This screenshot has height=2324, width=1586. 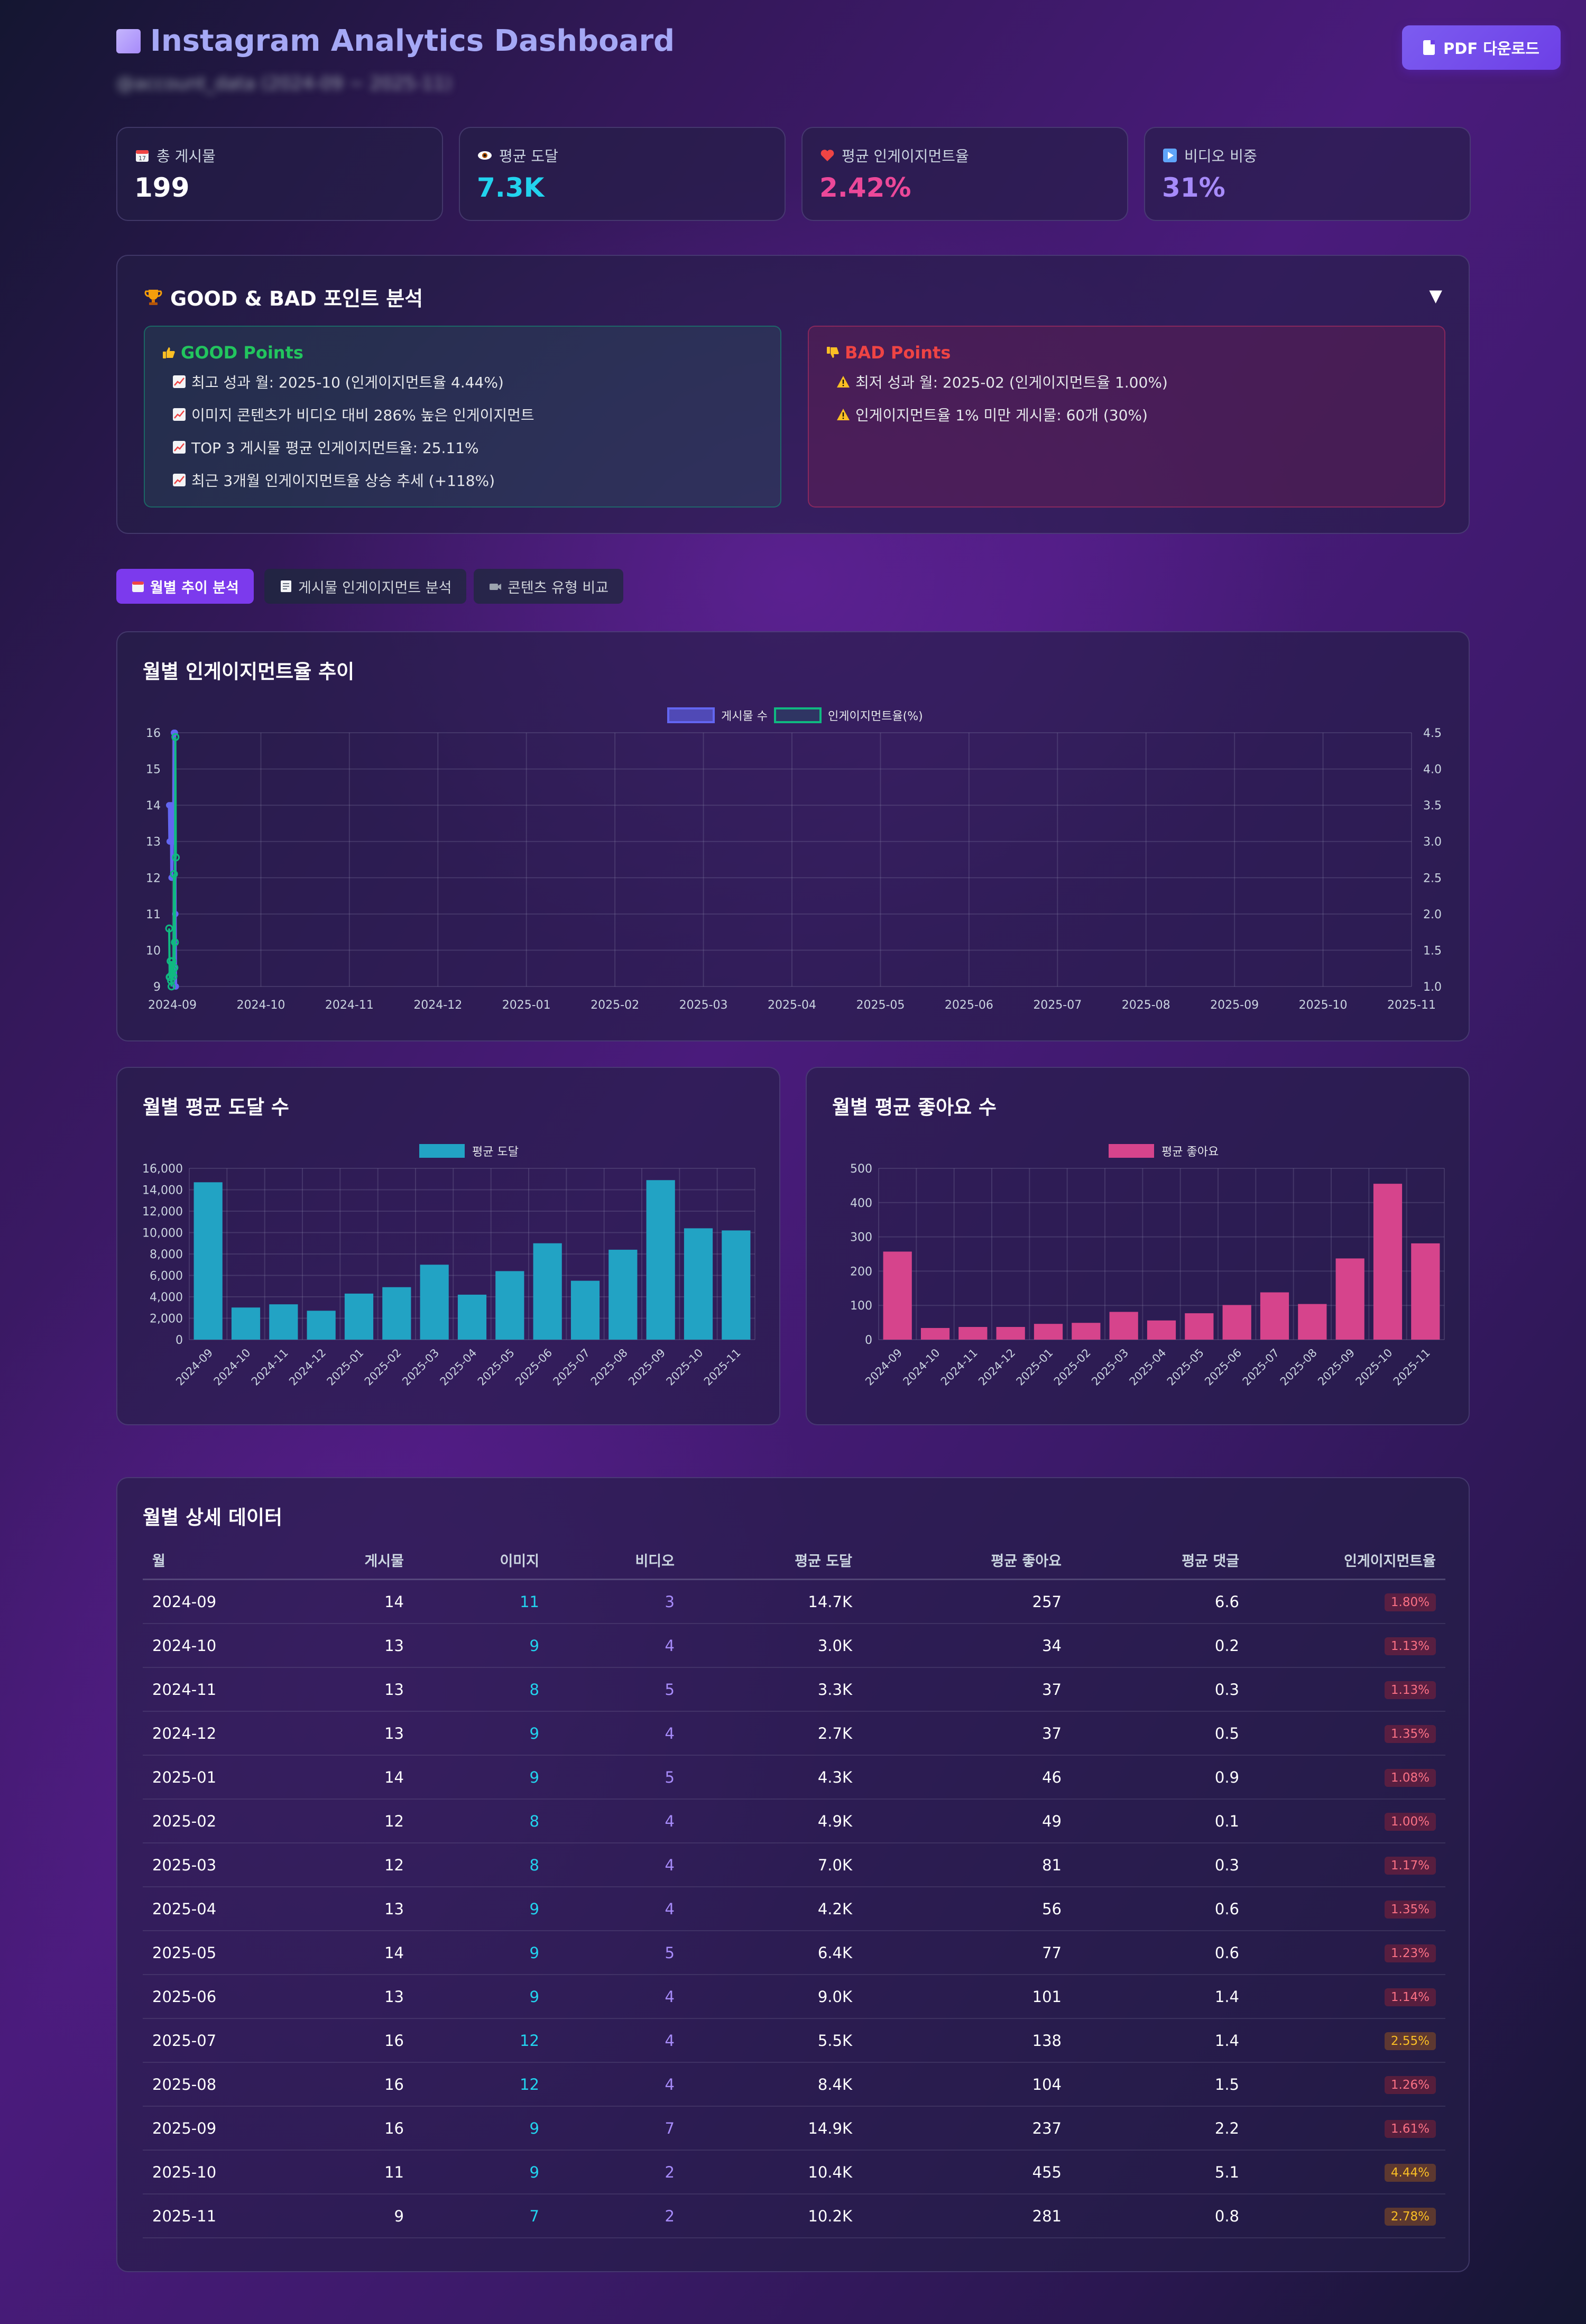 What do you see at coordinates (210, 2216) in the screenshot?
I see `table-cell: 2025-11` at bounding box center [210, 2216].